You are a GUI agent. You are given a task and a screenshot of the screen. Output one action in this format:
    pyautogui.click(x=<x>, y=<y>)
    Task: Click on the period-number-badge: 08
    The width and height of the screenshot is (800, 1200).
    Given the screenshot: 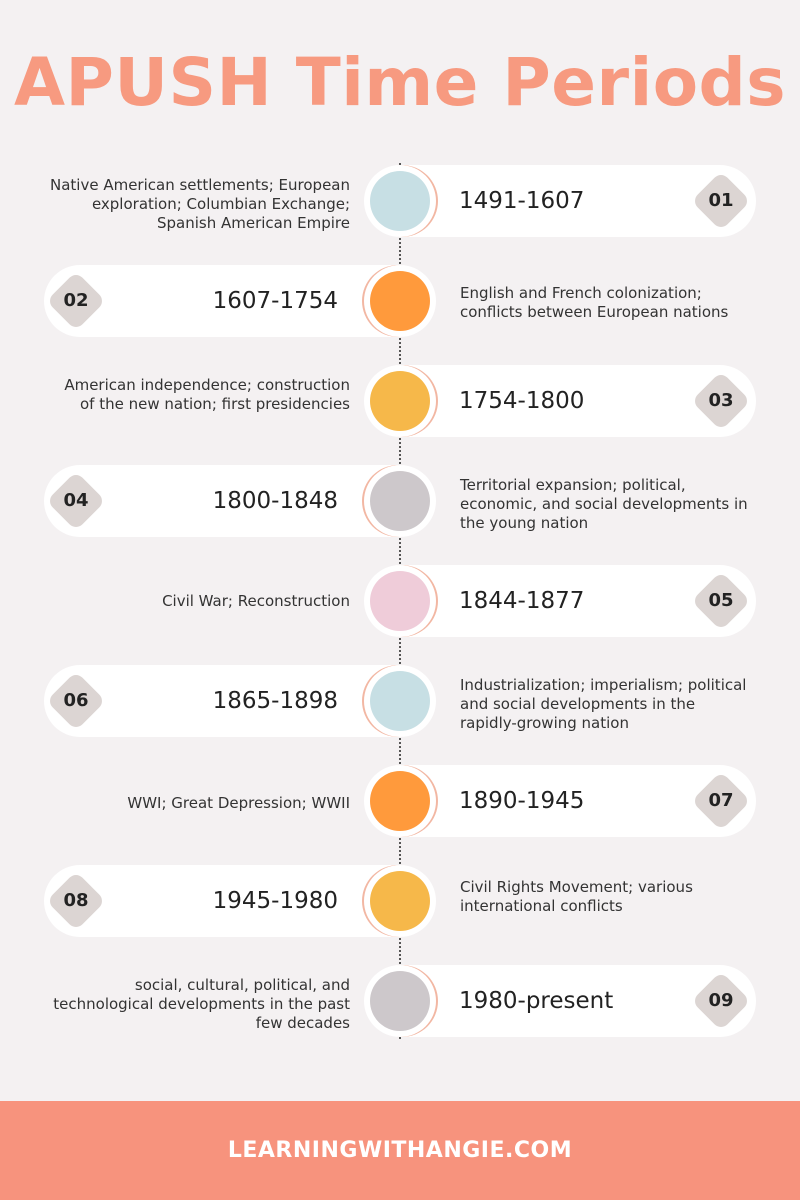 What is the action you would take?
    pyautogui.click(x=76, y=901)
    